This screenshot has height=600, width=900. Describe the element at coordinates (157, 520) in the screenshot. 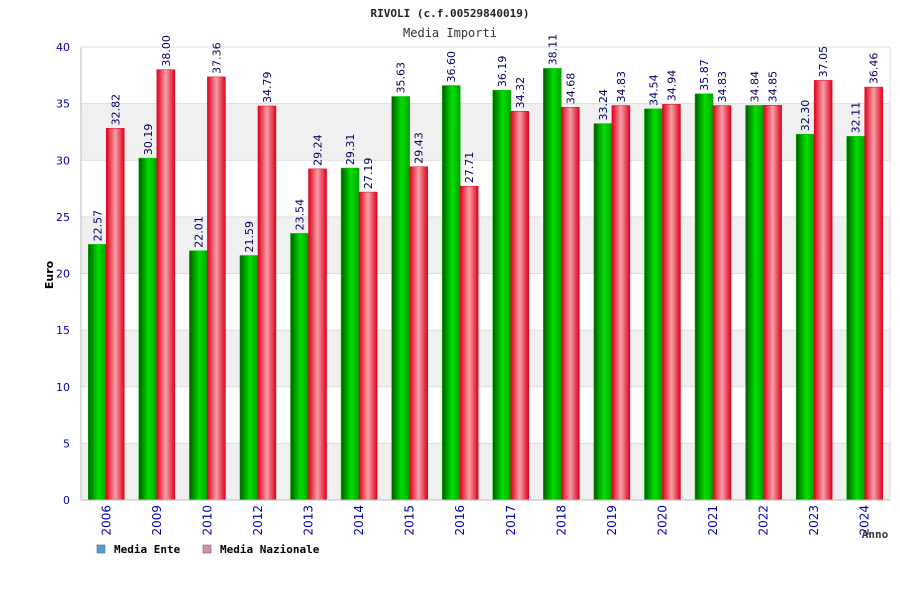

I see `x-tick-label: 2009` at that location.